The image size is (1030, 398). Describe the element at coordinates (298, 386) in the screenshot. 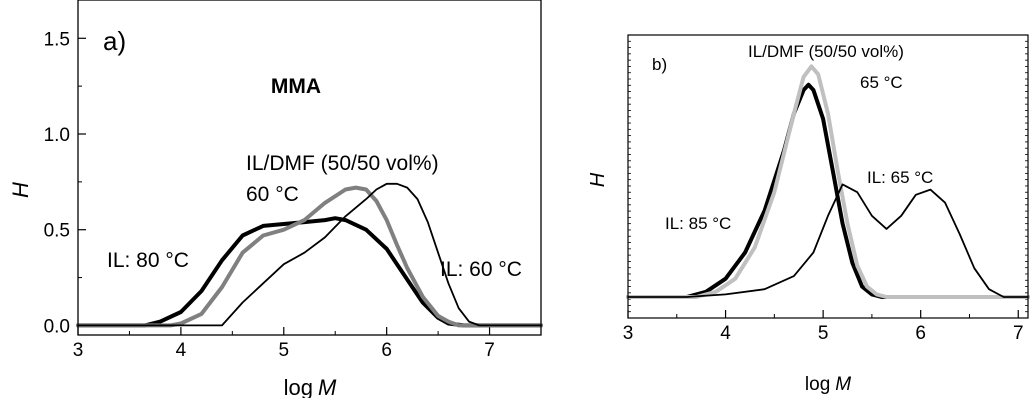

I see `a-x-axis-label-text: log` at that location.